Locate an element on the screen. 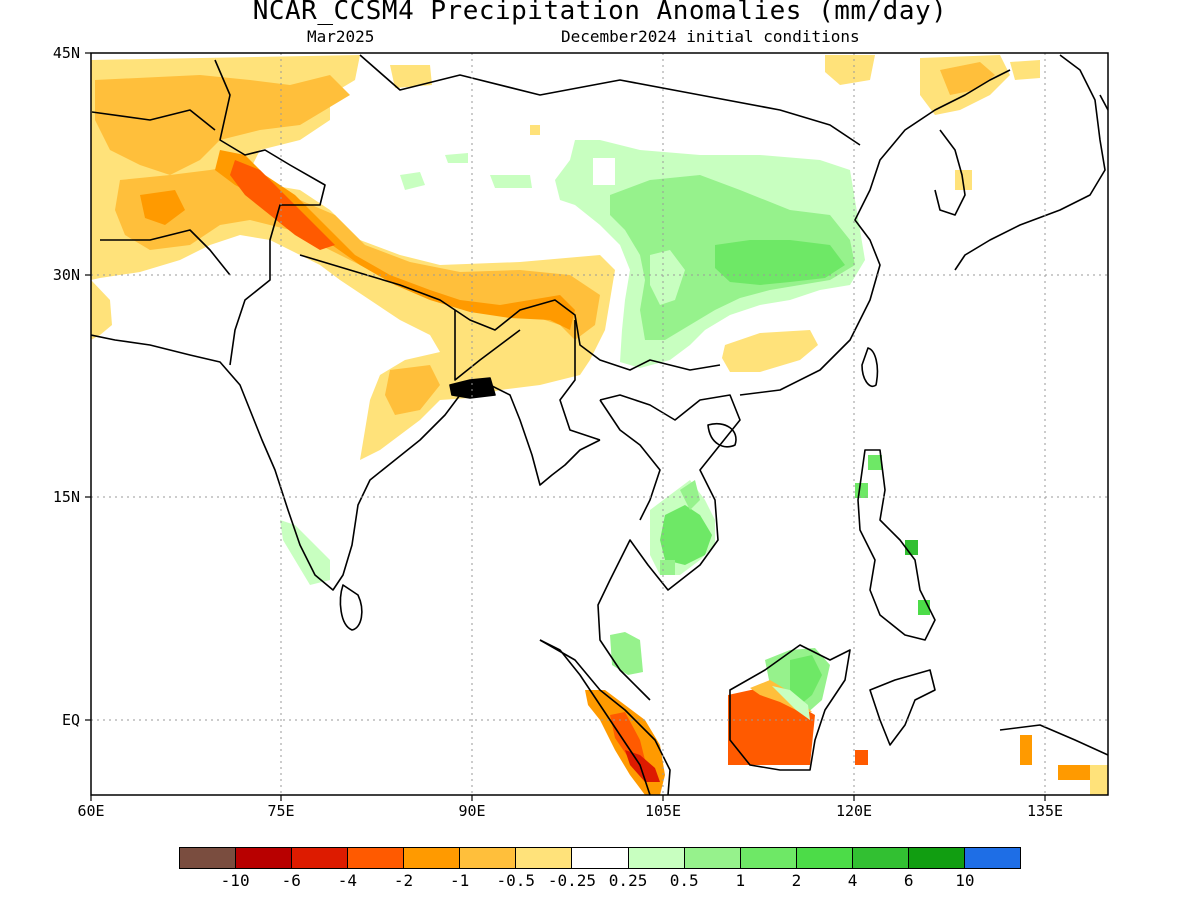  lon-label-105e: 105E is located at coordinates (663, 811).